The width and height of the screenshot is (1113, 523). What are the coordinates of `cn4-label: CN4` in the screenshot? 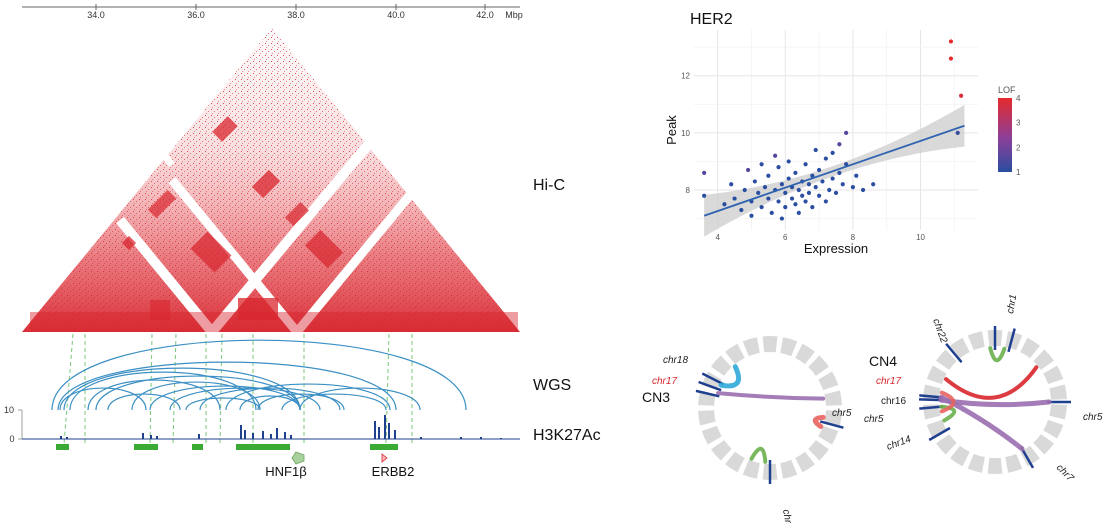 It's located at (883, 361).